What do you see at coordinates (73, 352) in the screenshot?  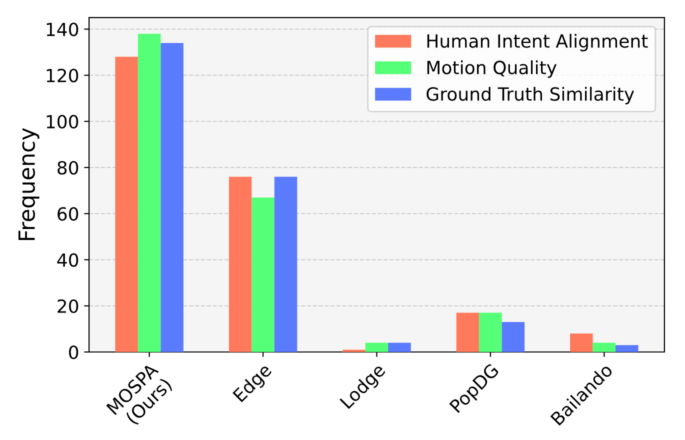 I see `y-tick-label: 0` at bounding box center [73, 352].